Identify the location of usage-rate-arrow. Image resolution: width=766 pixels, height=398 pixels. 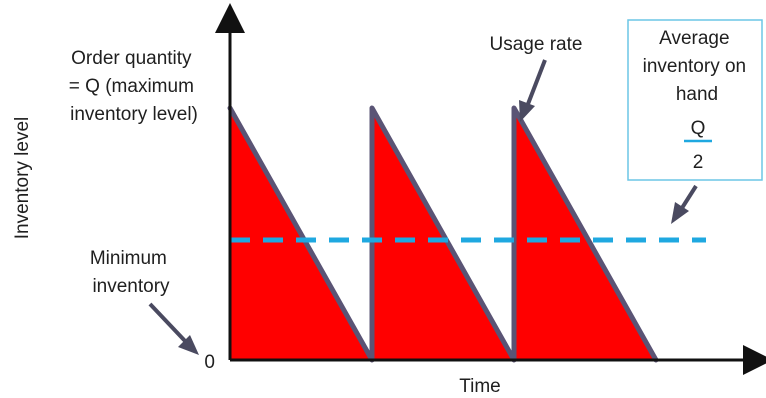
(533, 90).